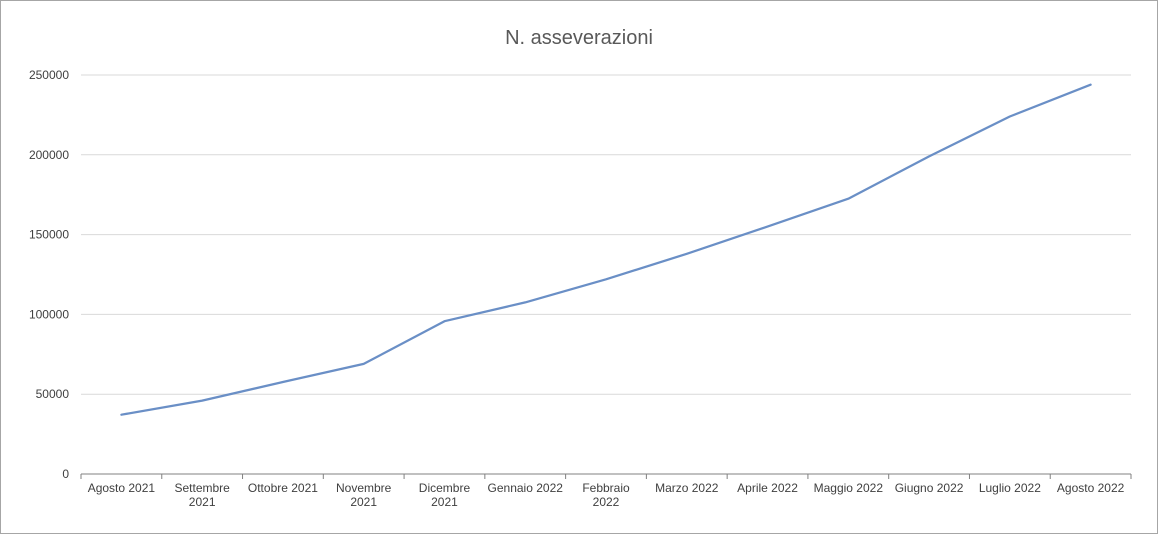 The width and height of the screenshot is (1158, 534). I want to click on chart-title: N. asseverazioni, so click(579, 38).